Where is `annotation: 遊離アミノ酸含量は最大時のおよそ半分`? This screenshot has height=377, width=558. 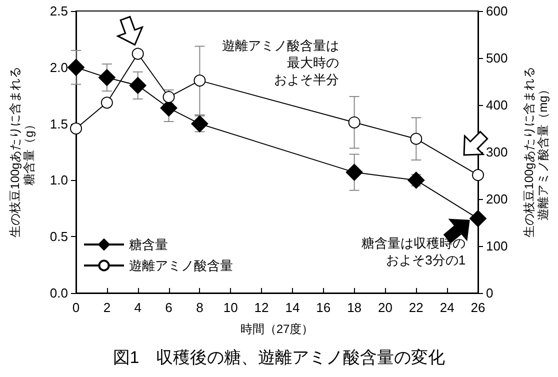
annotation: 遊離アミノ酸含量は最大時のおよそ半分 is located at coordinates (280, 62).